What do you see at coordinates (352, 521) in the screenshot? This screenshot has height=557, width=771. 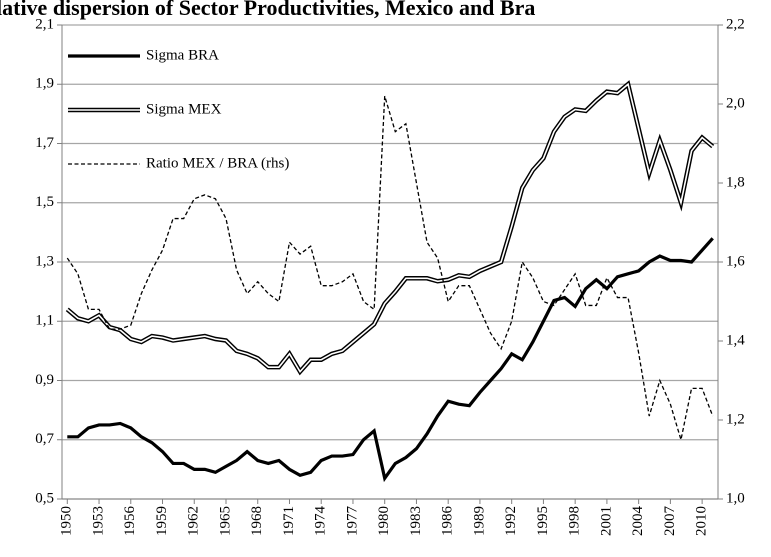 I see `x-tick-label: 1977` at bounding box center [352, 521].